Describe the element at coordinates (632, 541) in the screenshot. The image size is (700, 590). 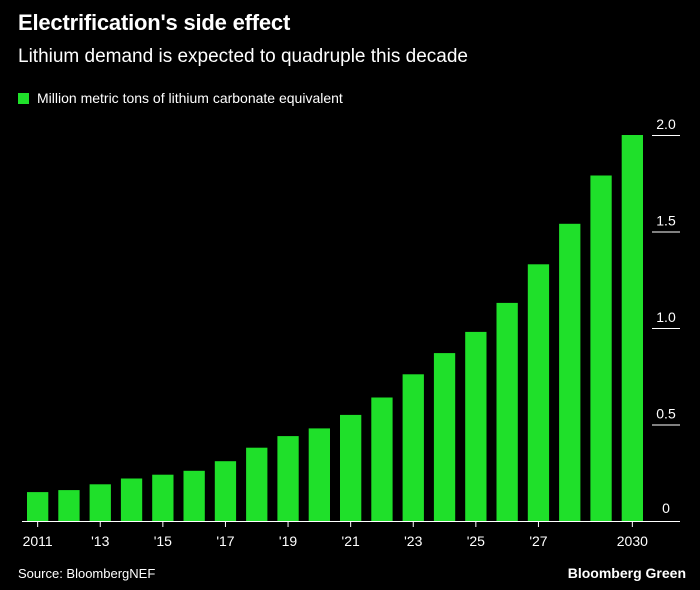
I see `x-tick-label: 2030` at that location.